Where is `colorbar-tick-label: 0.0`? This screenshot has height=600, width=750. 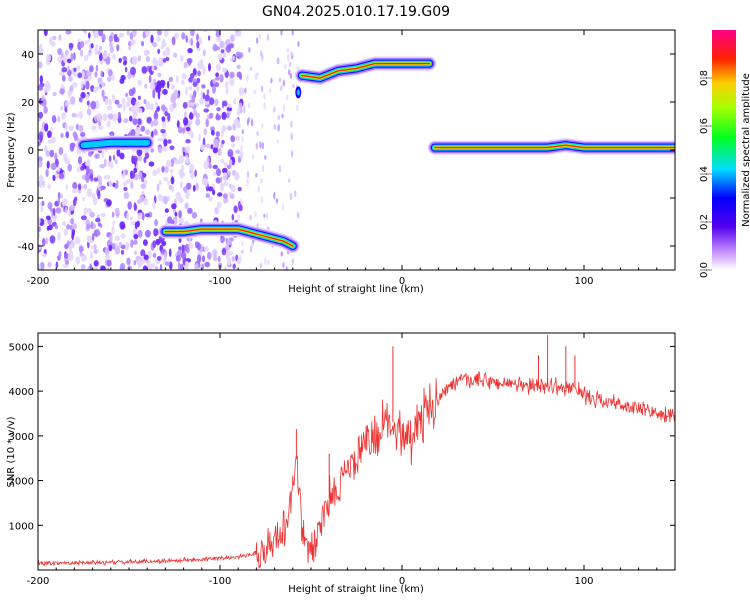 colorbar-tick-label: 0.0 is located at coordinates (704, 270).